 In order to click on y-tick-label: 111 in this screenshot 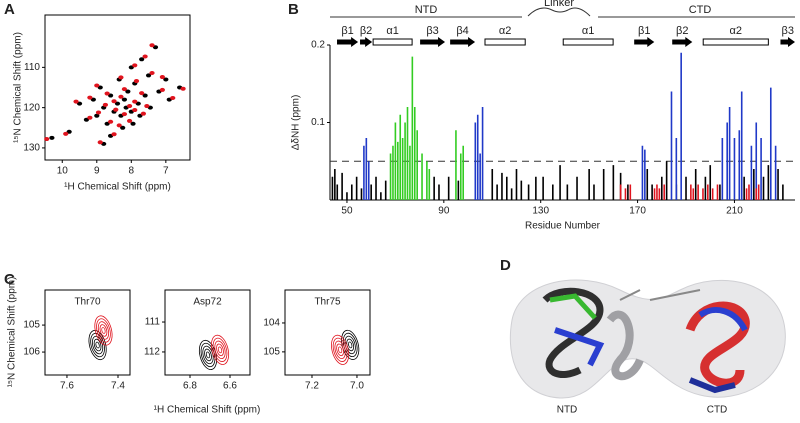, I will do `click(153, 322)`.